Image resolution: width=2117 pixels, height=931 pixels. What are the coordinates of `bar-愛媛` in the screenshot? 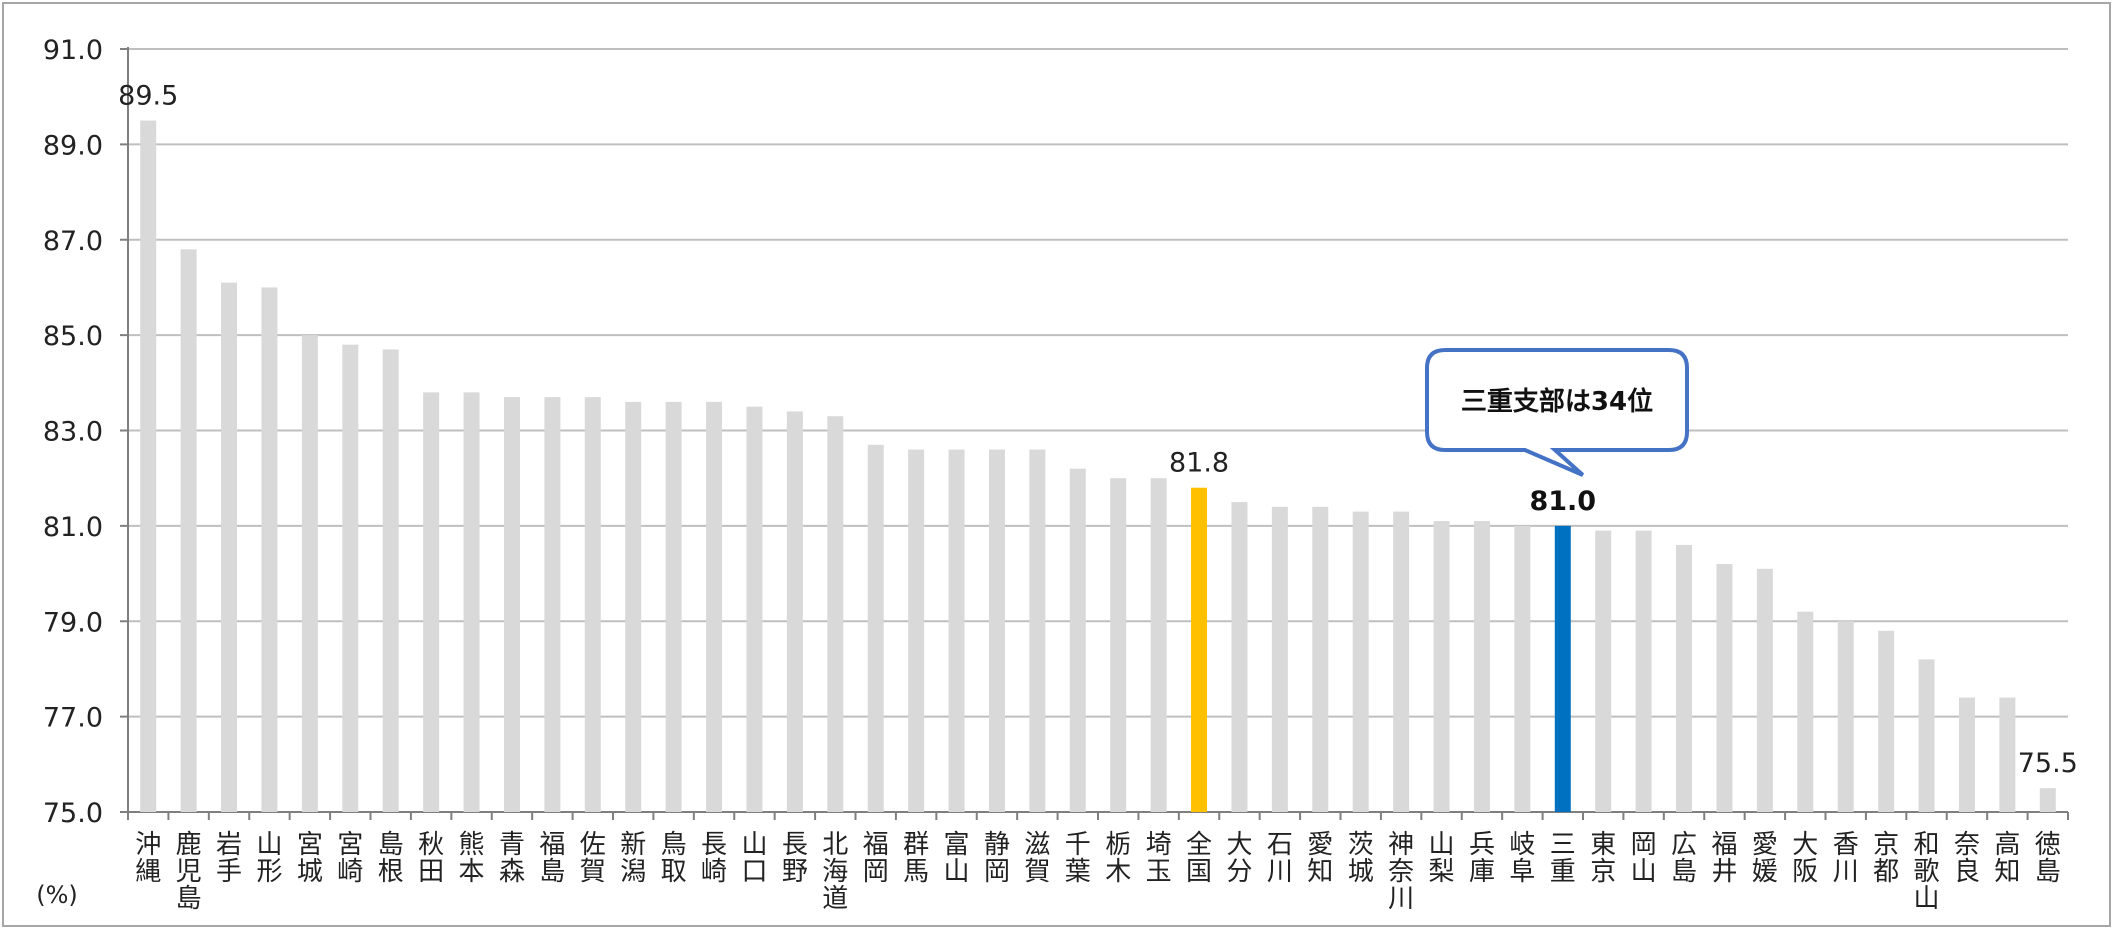 It's located at (1764, 690).